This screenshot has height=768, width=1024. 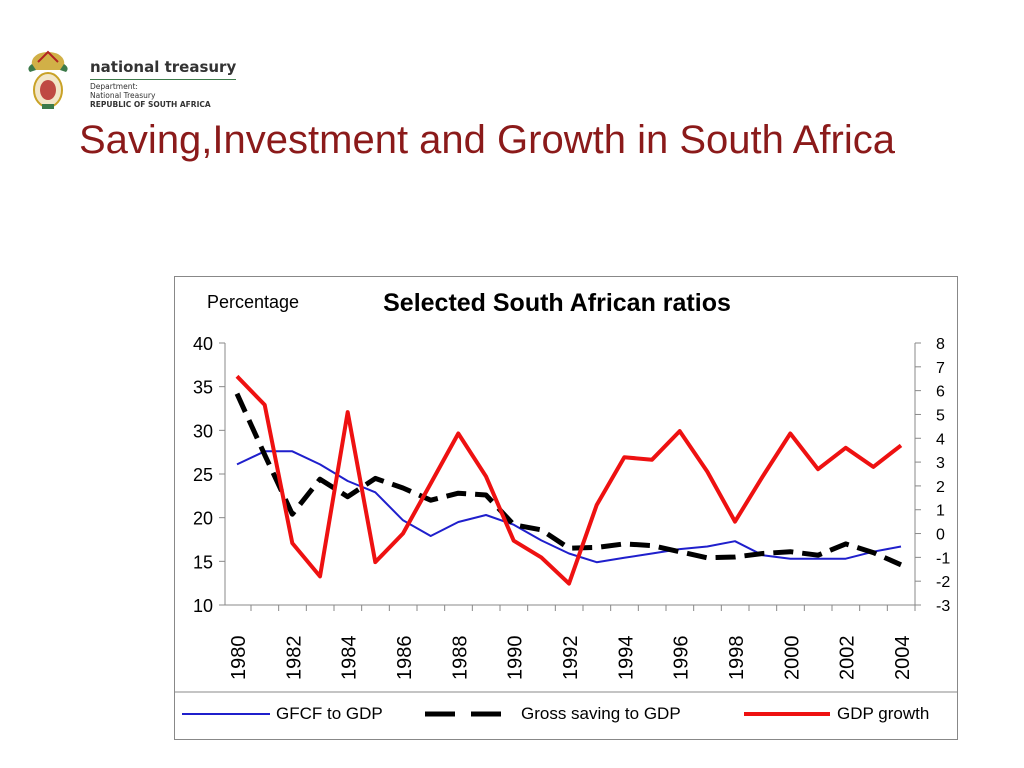 What do you see at coordinates (569, 507) in the screenshot?
I see `series-line-gfcf-to-gdp` at bounding box center [569, 507].